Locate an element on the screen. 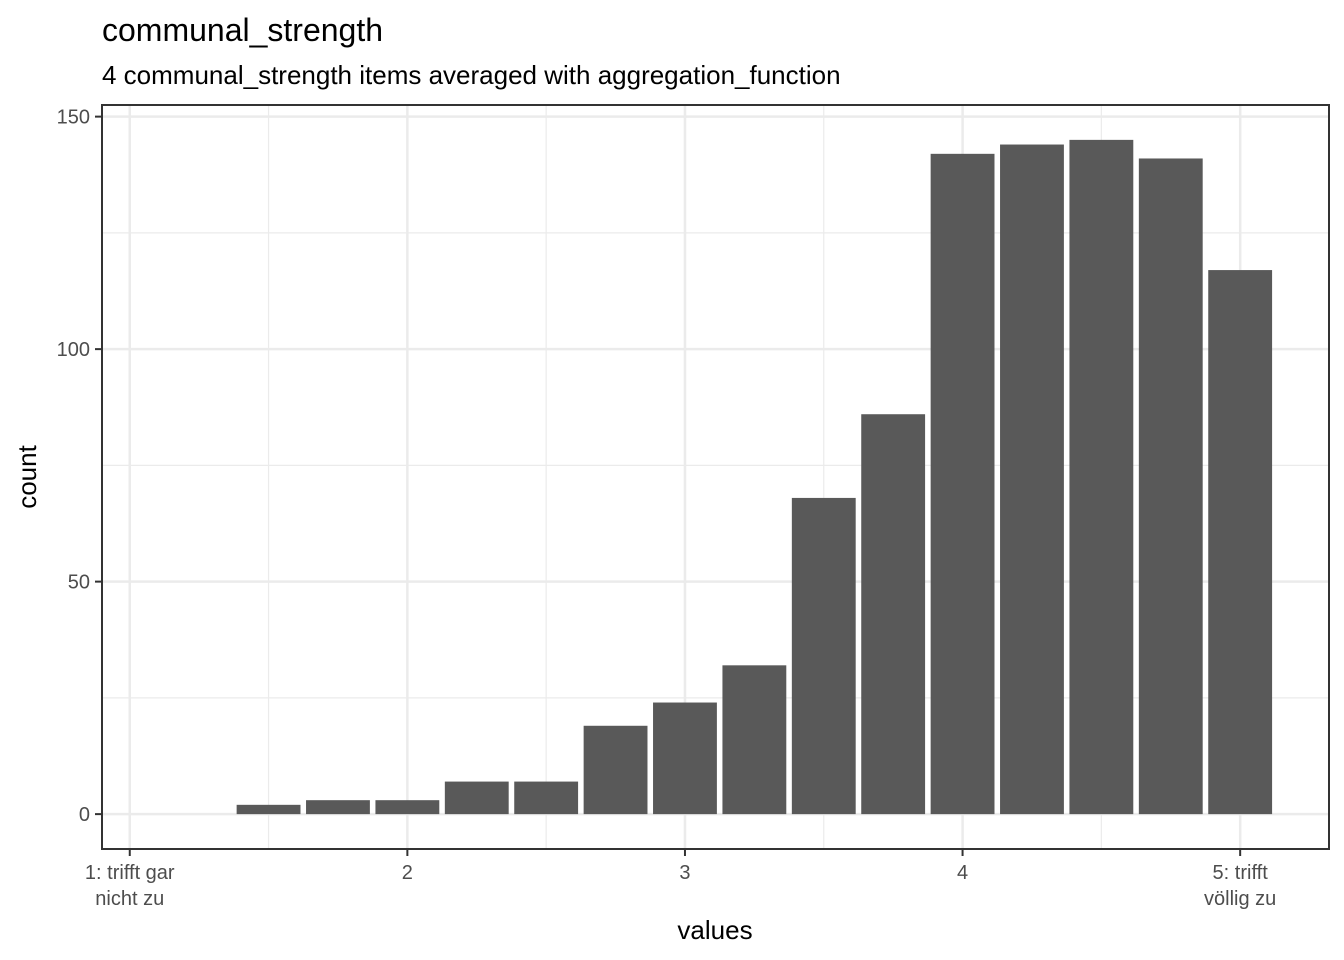 The width and height of the screenshot is (1344, 960). x-axis-title: values is located at coordinates (714, 930).